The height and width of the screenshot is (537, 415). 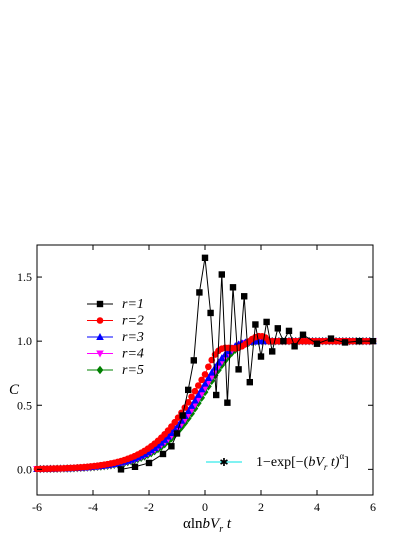 I want to click on fit-legend-label: 1−exp[−(bVr t)α], so click(x=302, y=461).